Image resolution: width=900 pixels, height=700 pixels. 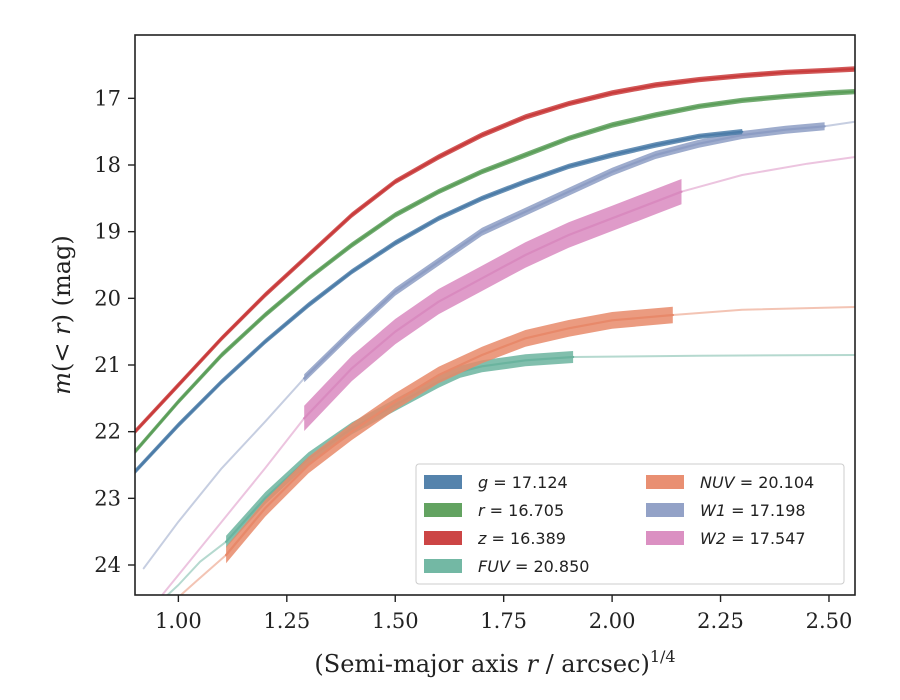 What do you see at coordinates (753, 510) in the screenshot?
I see `legend-label-w1: W1 = 17.198` at bounding box center [753, 510].